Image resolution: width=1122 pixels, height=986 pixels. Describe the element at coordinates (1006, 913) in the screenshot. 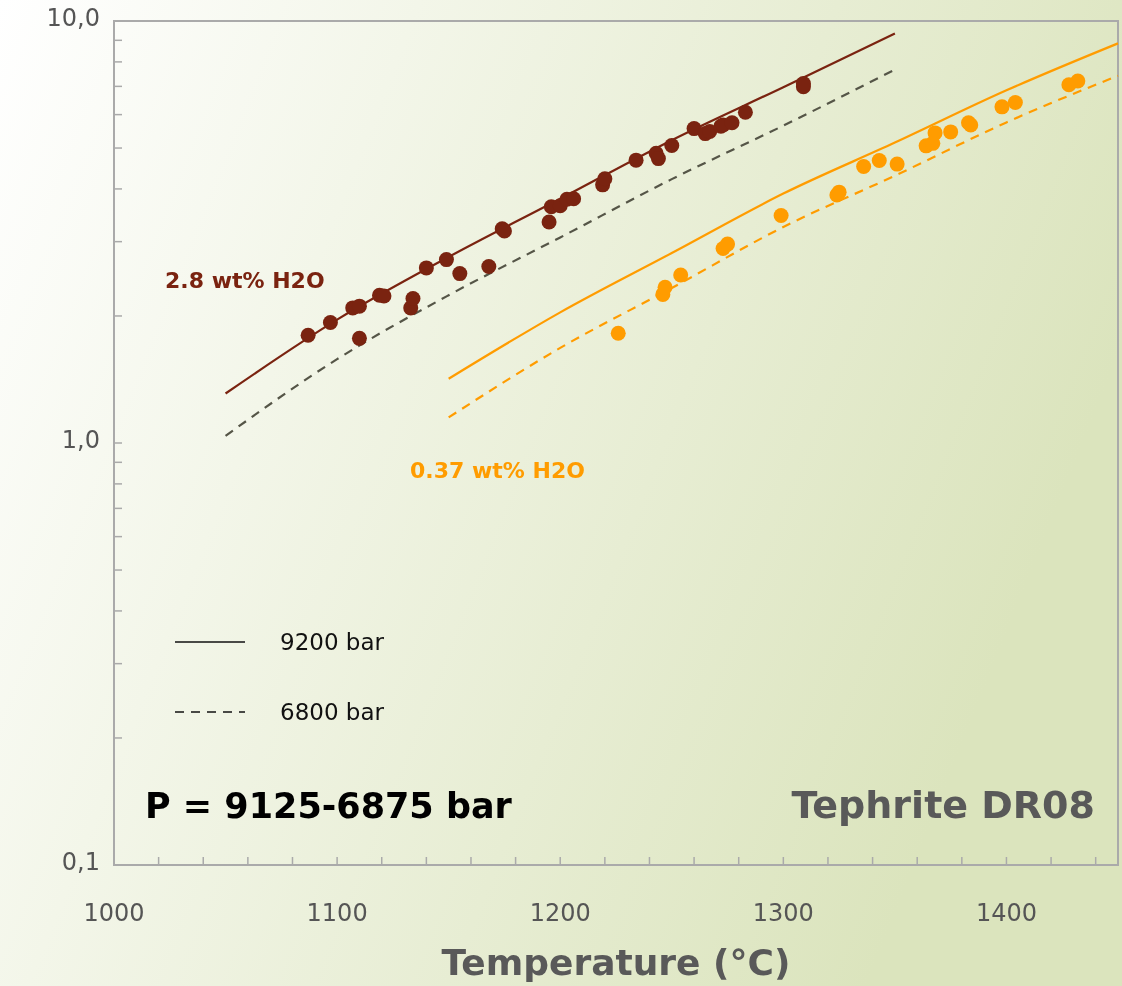

I see `x-tick-label: 1400` at that location.